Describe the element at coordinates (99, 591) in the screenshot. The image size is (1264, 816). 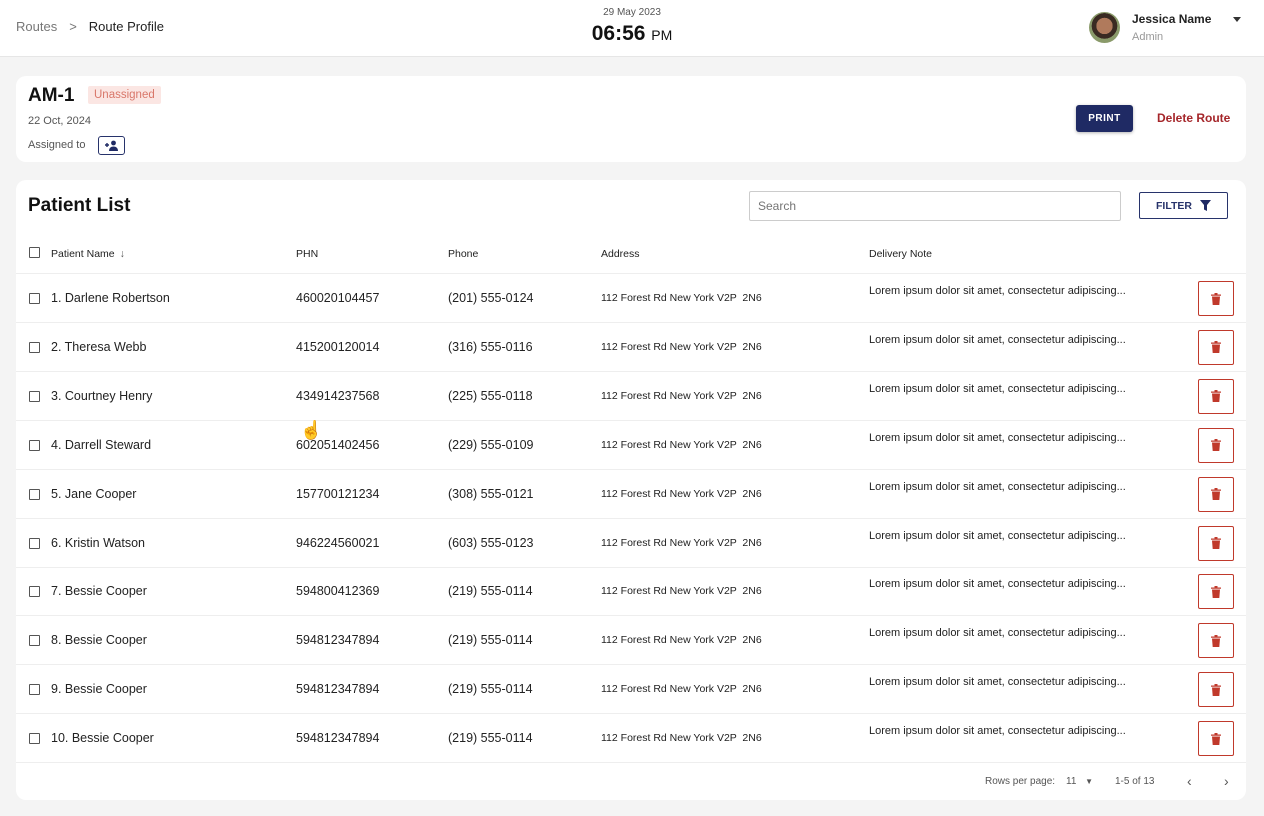
I see `patient-name: 7. Bessie Cooper` at that location.